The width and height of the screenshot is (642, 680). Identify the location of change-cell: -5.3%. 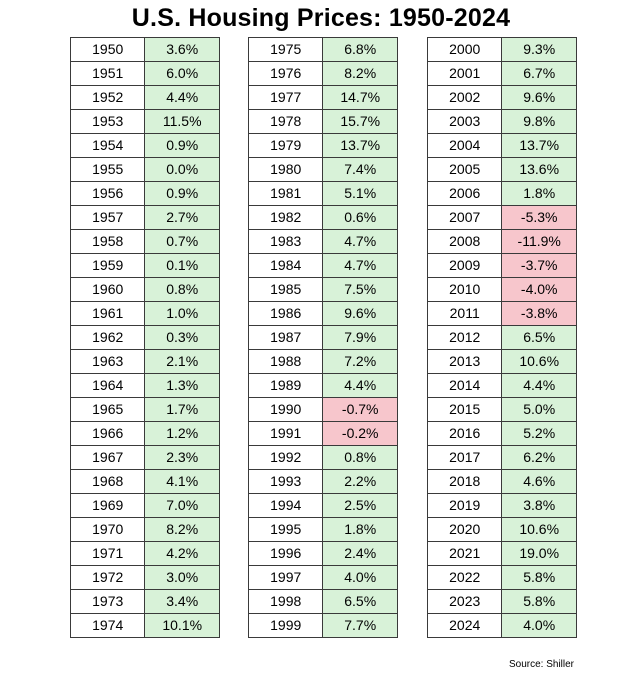
(539, 217).